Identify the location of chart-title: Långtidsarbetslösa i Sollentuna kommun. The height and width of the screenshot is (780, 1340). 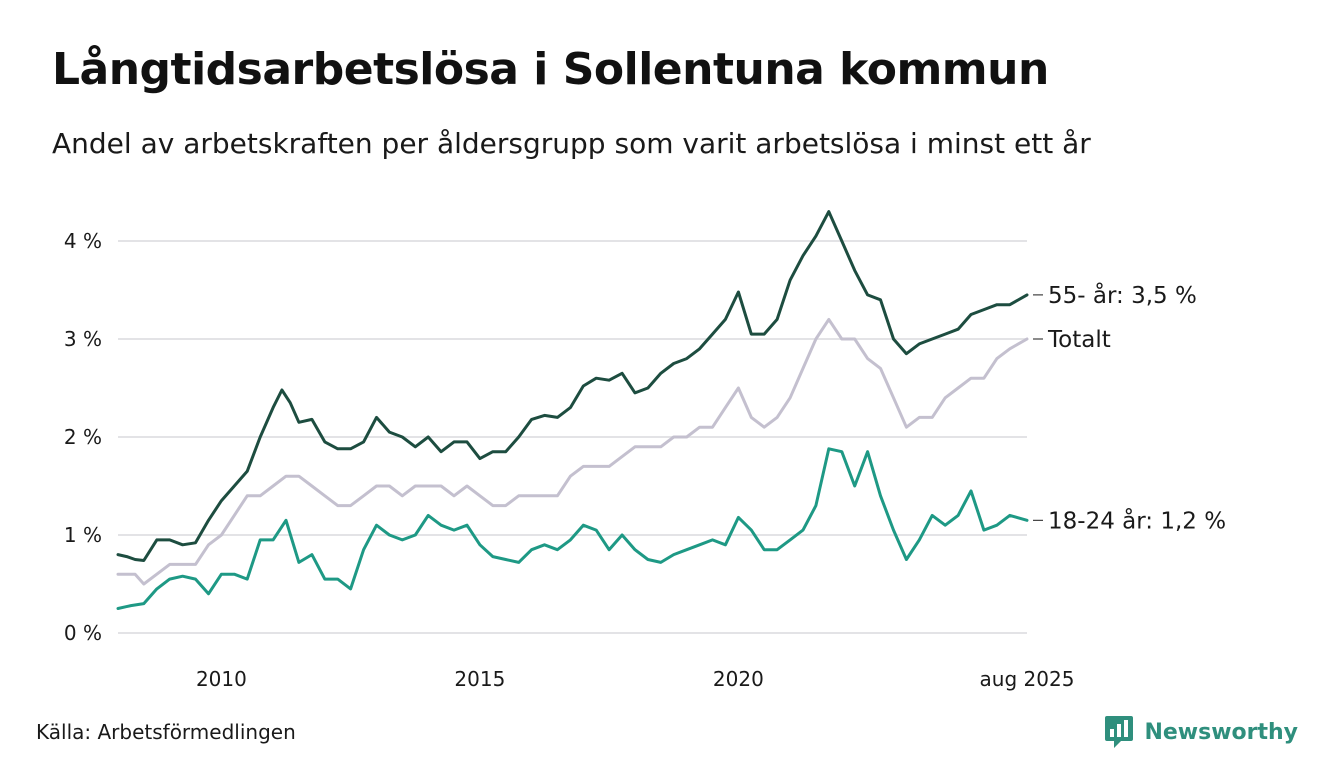
(550, 69).